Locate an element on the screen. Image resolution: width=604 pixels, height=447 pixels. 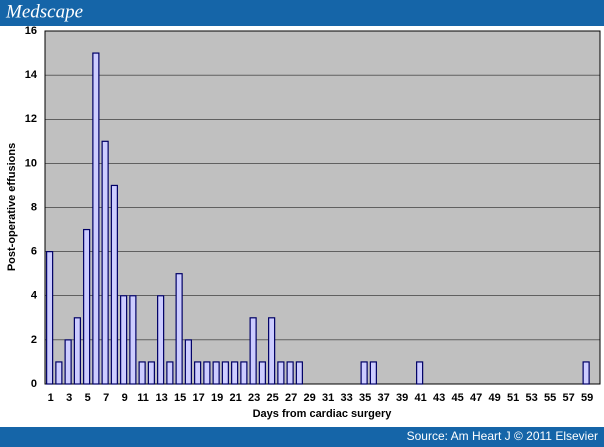
x-tick-label: 15 is located at coordinates (180, 398).